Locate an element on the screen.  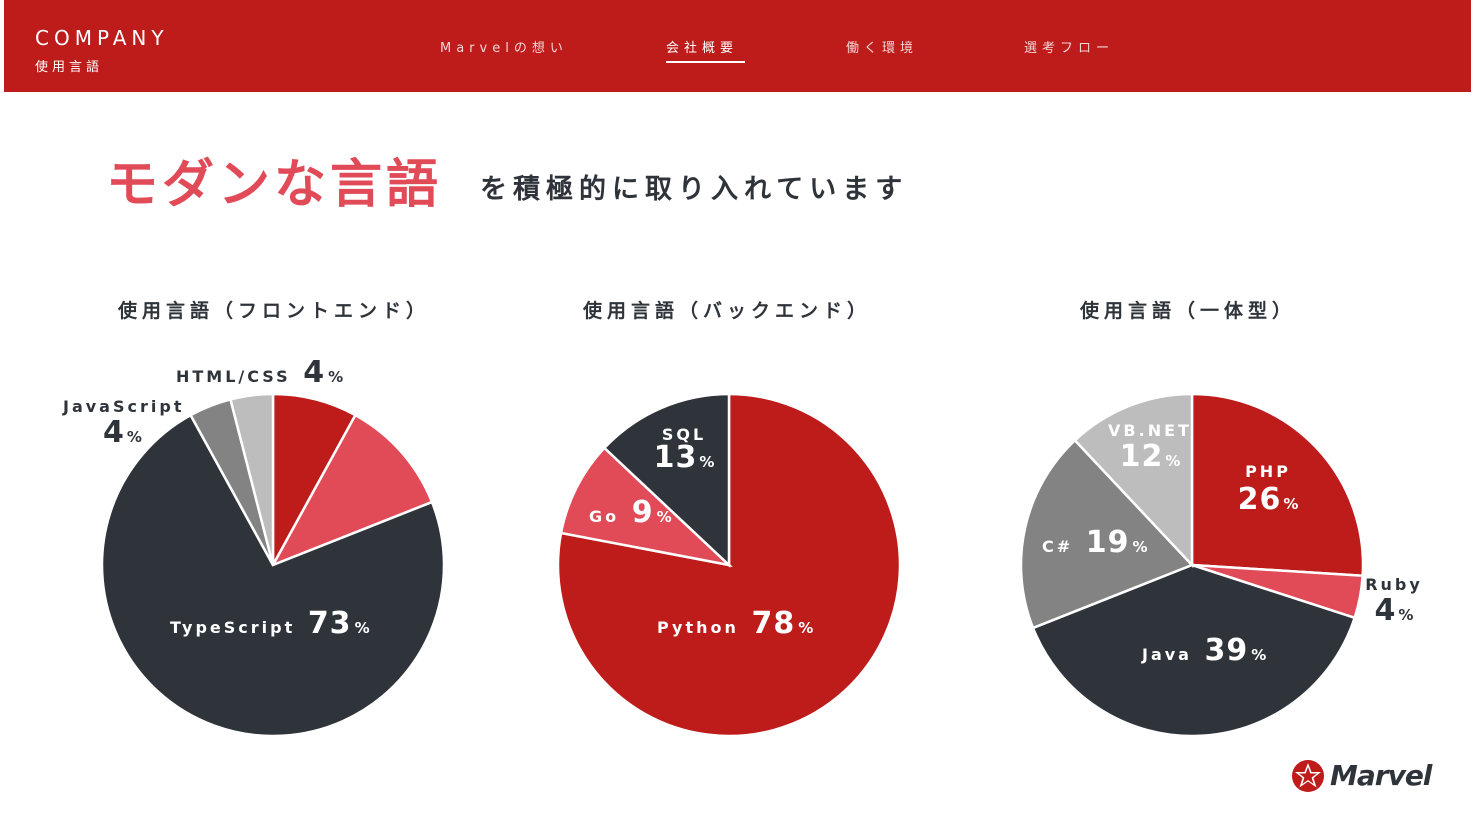
slice-label-value: 8% is located at coordinates (53, 437).